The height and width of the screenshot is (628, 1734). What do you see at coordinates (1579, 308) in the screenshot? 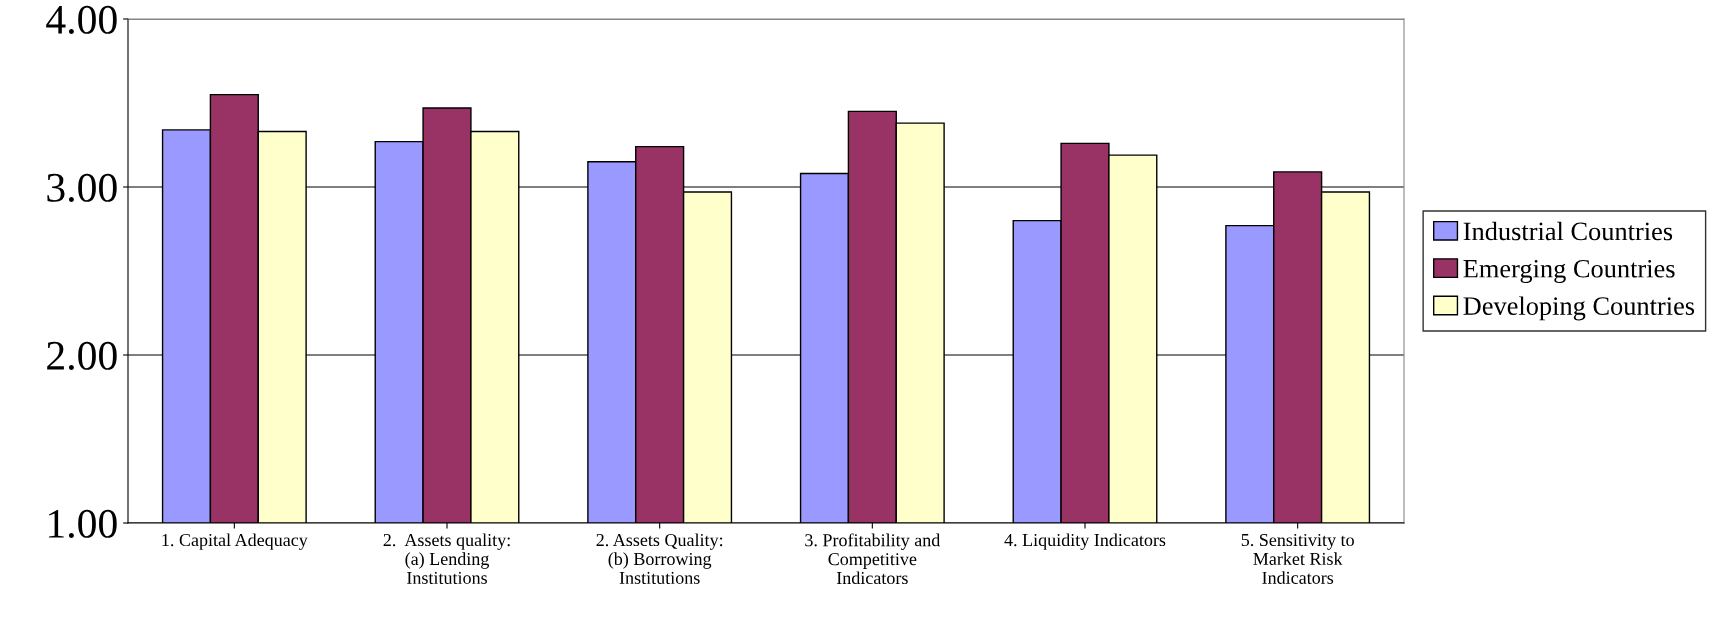
I see `legend-label: Developing Countries` at bounding box center [1579, 308].